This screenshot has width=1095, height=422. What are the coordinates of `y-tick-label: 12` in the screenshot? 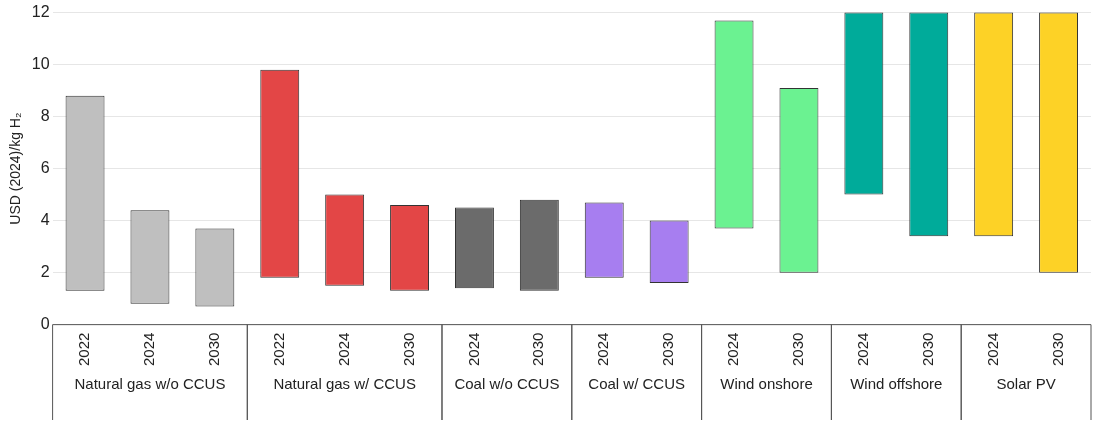 It's located at (40, 12).